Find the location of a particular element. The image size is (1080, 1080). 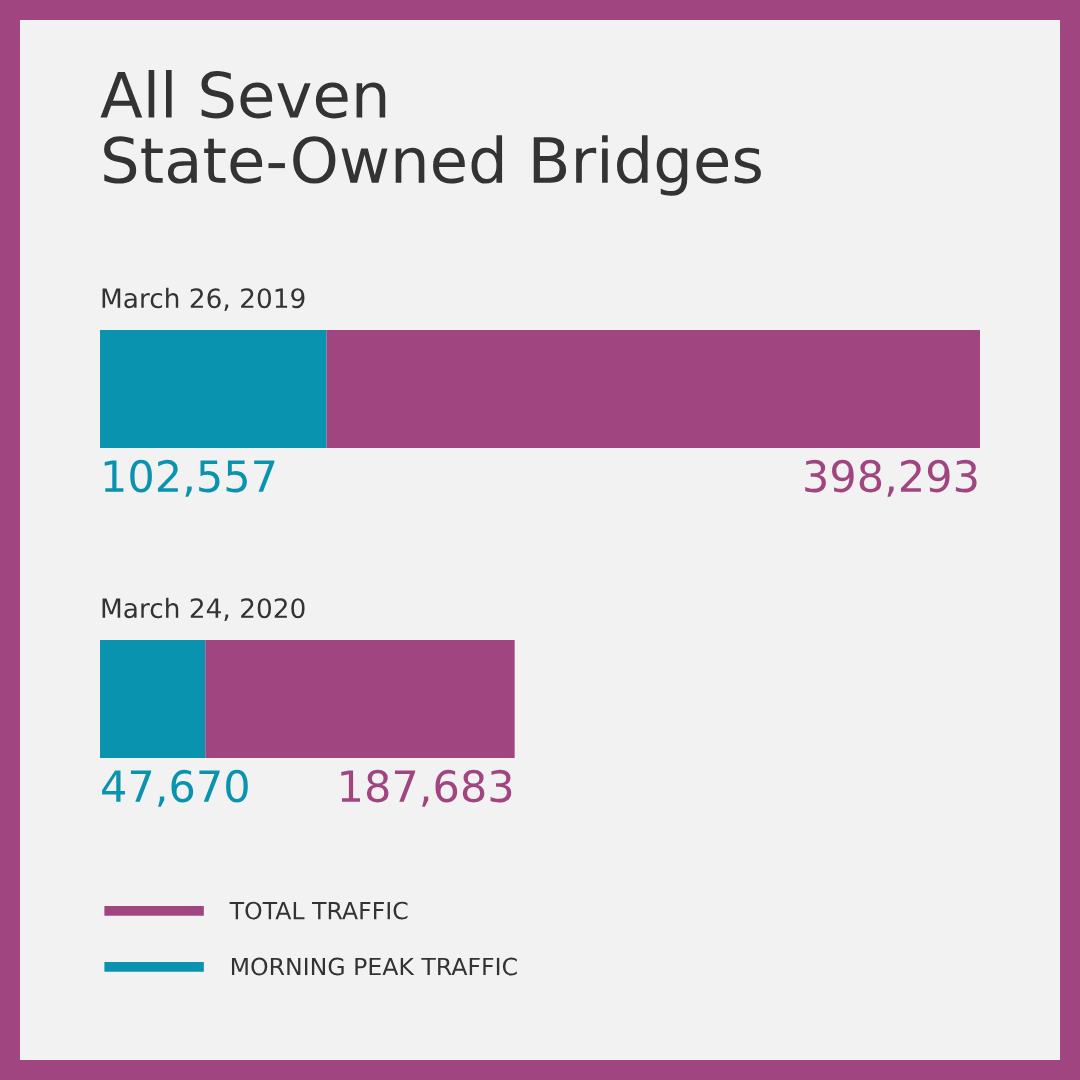

data-label: 102,557 is located at coordinates (189, 478).